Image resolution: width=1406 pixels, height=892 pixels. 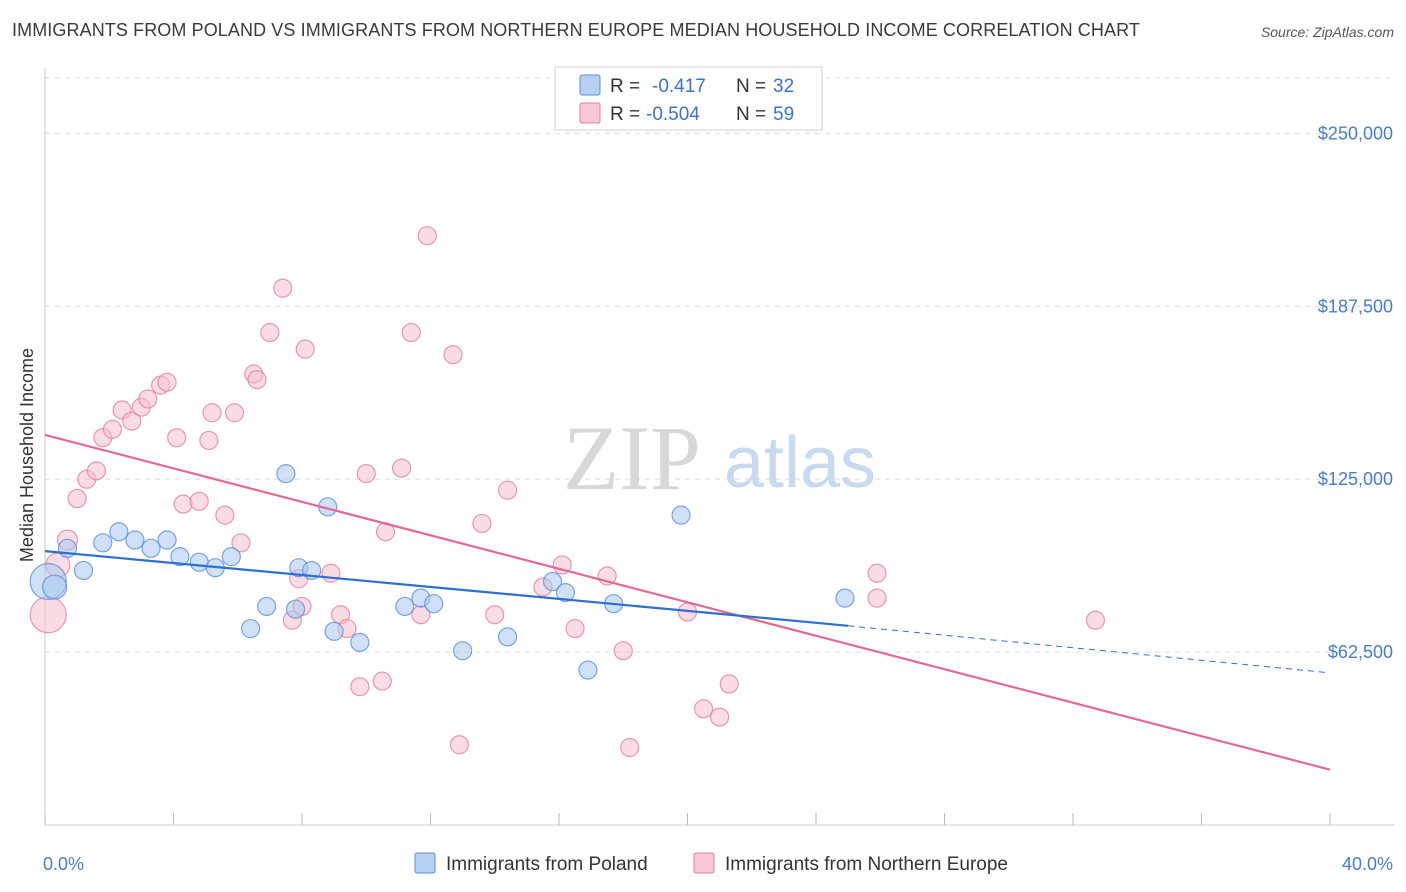 What do you see at coordinates (751, 114) in the screenshot?
I see `legend-n-label-northern-europe: N =` at bounding box center [751, 114].